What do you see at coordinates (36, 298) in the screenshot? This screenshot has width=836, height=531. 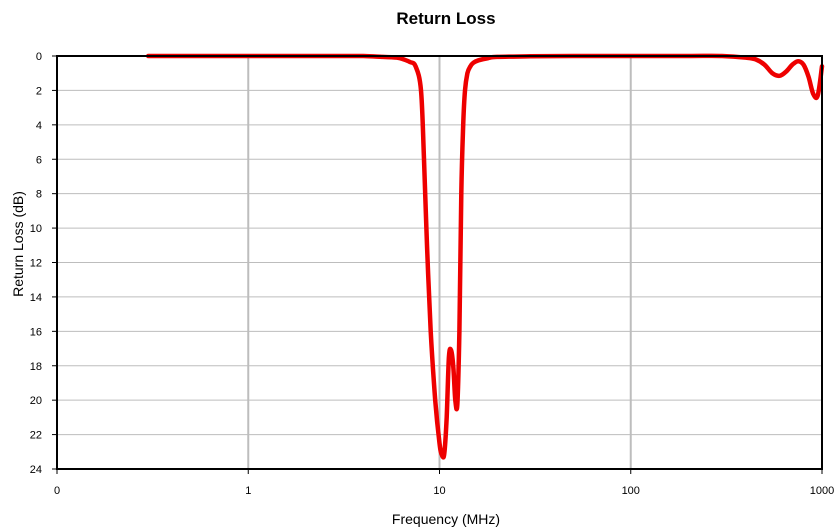 I see `y-tick-label: 14` at bounding box center [36, 298].